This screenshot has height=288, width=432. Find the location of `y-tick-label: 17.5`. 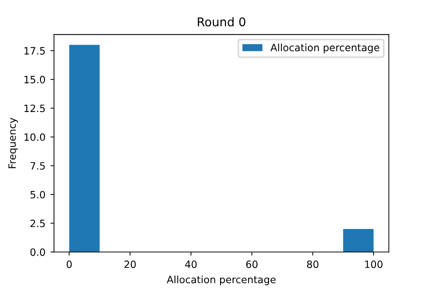

y-tick-label: 17.5 is located at coordinates (34, 51).